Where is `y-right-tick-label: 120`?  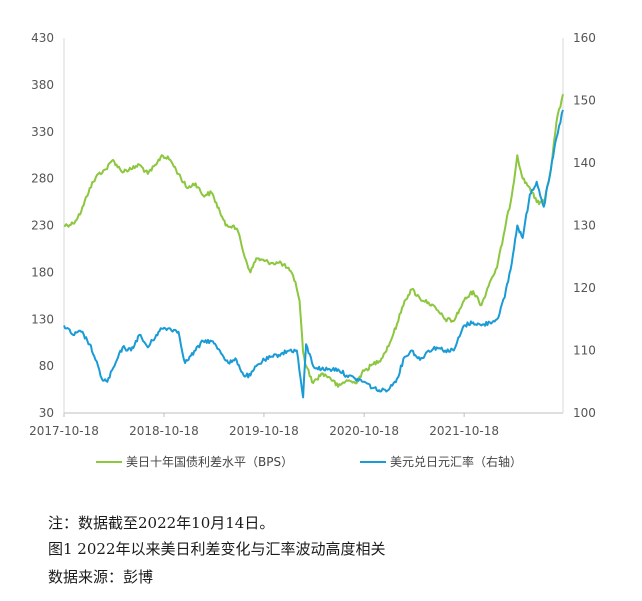
y-right-tick-label: 120 is located at coordinates (584, 288).